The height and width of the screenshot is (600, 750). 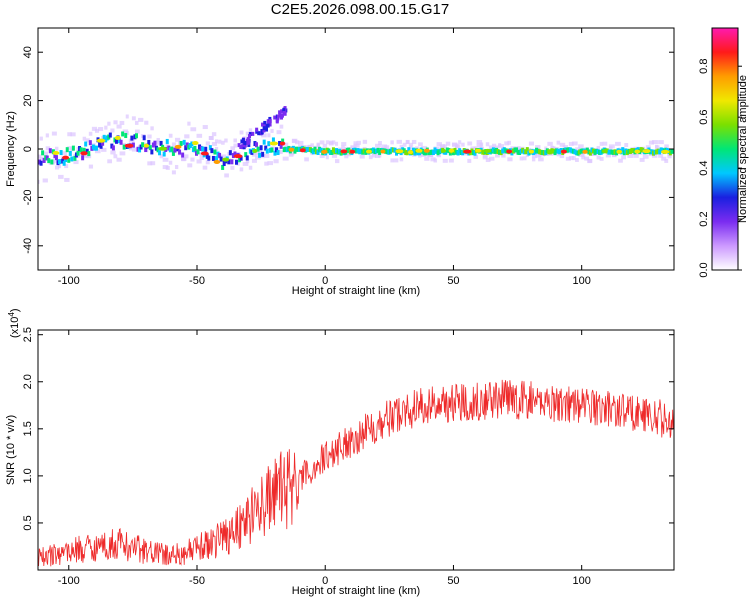 I want to click on spectrogram-xtick-label-2: 0, so click(x=325, y=281).